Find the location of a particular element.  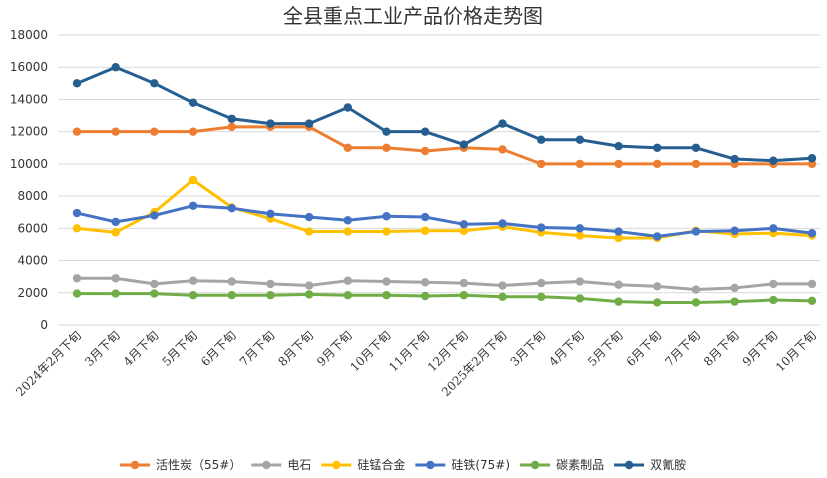

y-tick-label: 8000 is located at coordinates (32, 196).